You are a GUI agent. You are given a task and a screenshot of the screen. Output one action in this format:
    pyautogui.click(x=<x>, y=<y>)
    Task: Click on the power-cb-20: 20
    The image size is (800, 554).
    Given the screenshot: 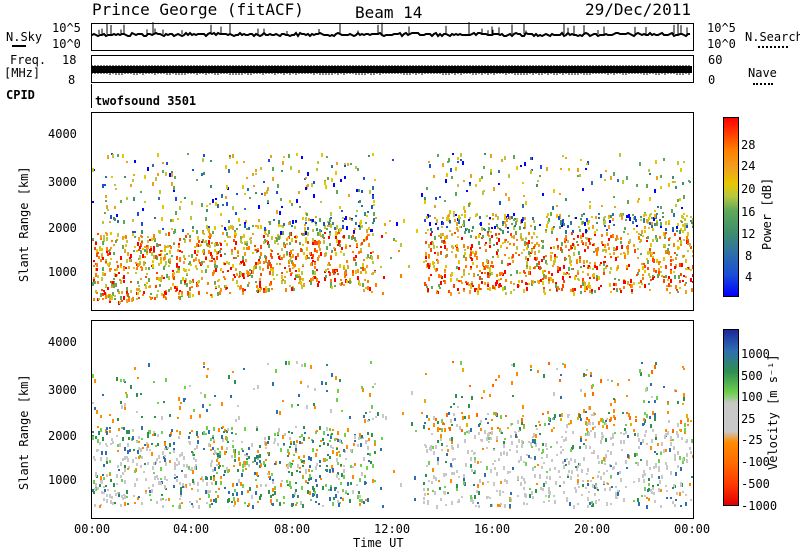 What is the action you would take?
    pyautogui.click(x=748, y=189)
    